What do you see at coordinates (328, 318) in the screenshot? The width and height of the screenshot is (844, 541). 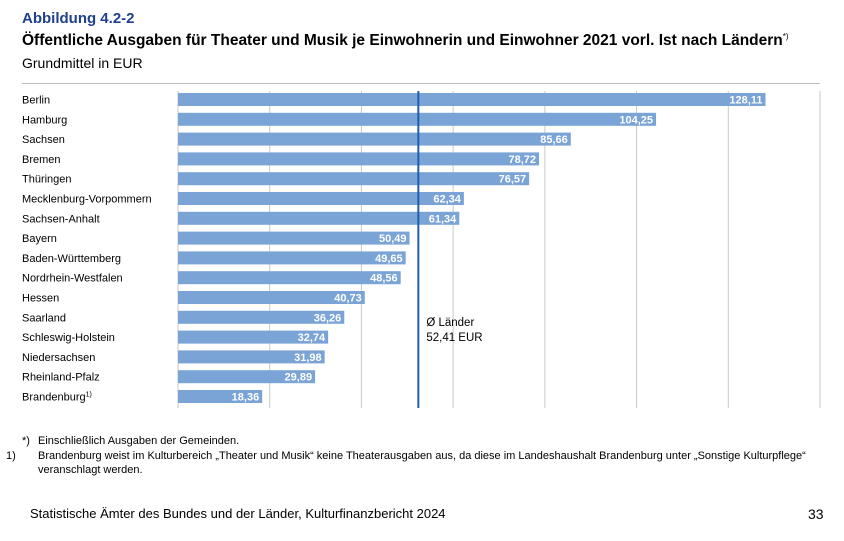 I see `value-label: 36,26` at bounding box center [328, 318].